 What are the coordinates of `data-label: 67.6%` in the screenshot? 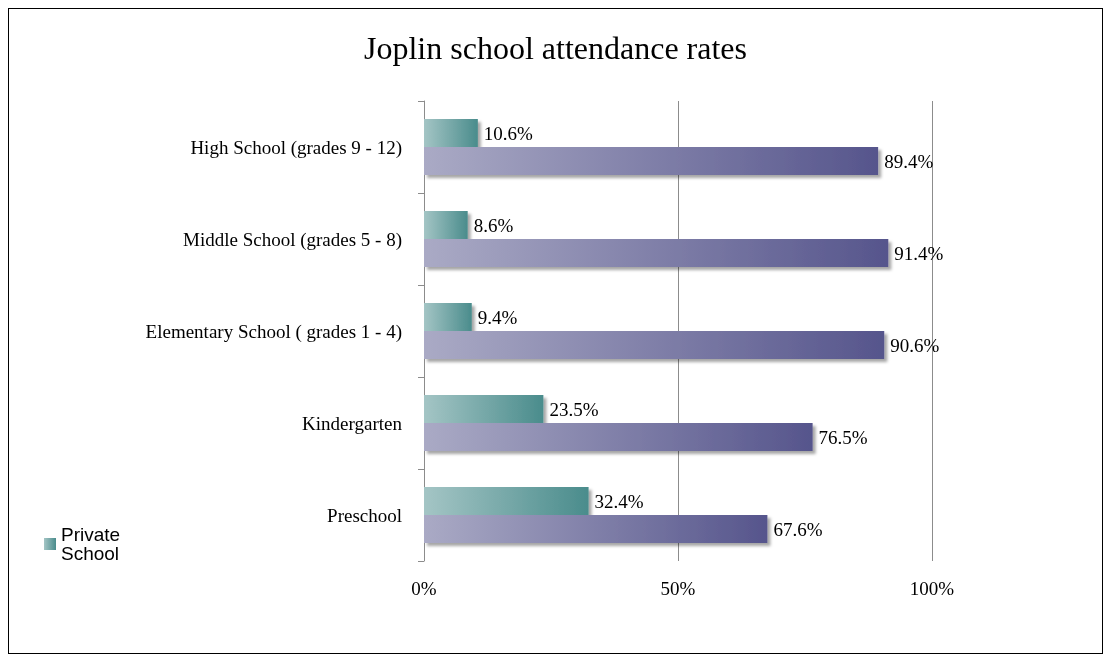 It's located at (798, 529).